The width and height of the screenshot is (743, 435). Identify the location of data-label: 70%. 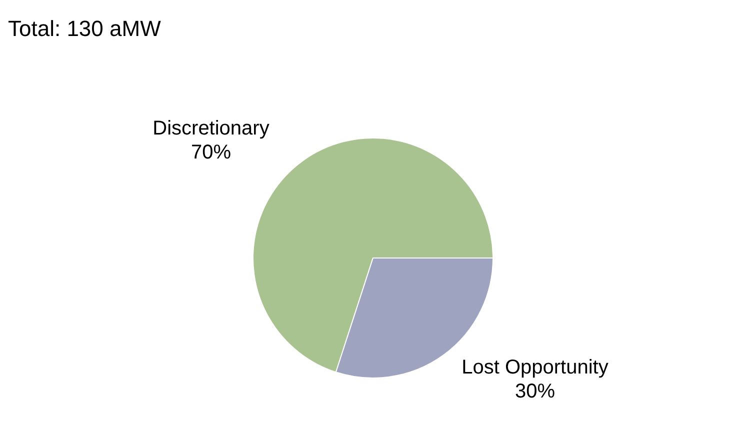
(211, 152).